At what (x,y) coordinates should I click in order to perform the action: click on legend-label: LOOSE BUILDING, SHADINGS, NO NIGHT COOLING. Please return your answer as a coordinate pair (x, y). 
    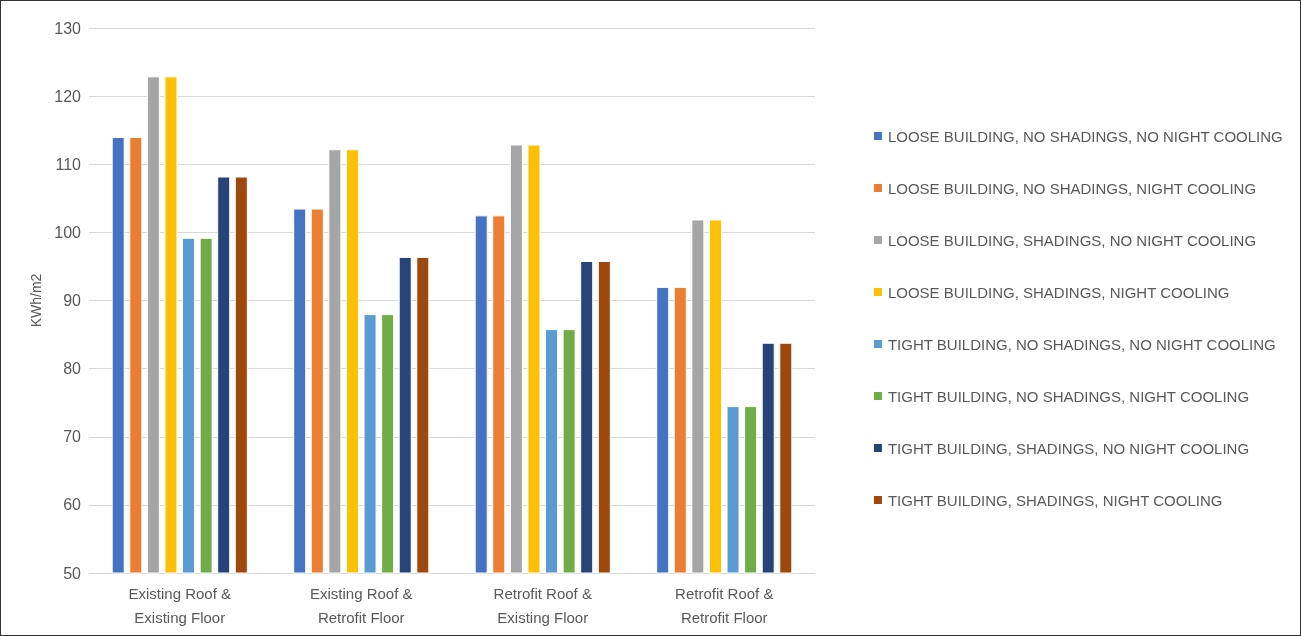
    Looking at the image, I should click on (1072, 240).